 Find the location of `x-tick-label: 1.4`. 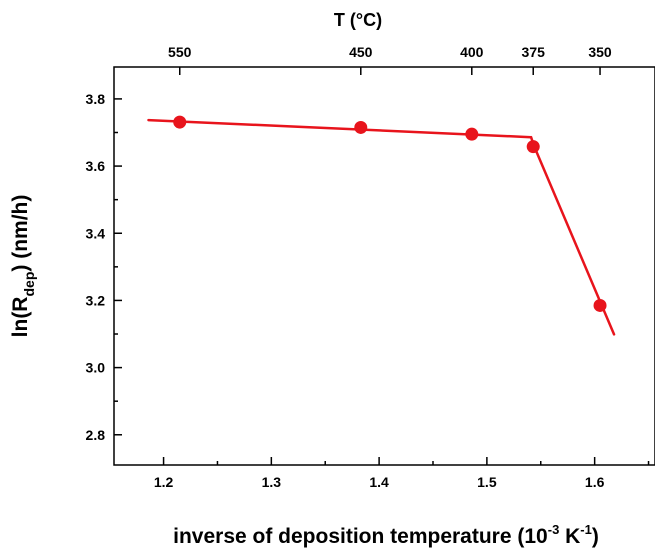

x-tick-label: 1.4 is located at coordinates (379, 482).